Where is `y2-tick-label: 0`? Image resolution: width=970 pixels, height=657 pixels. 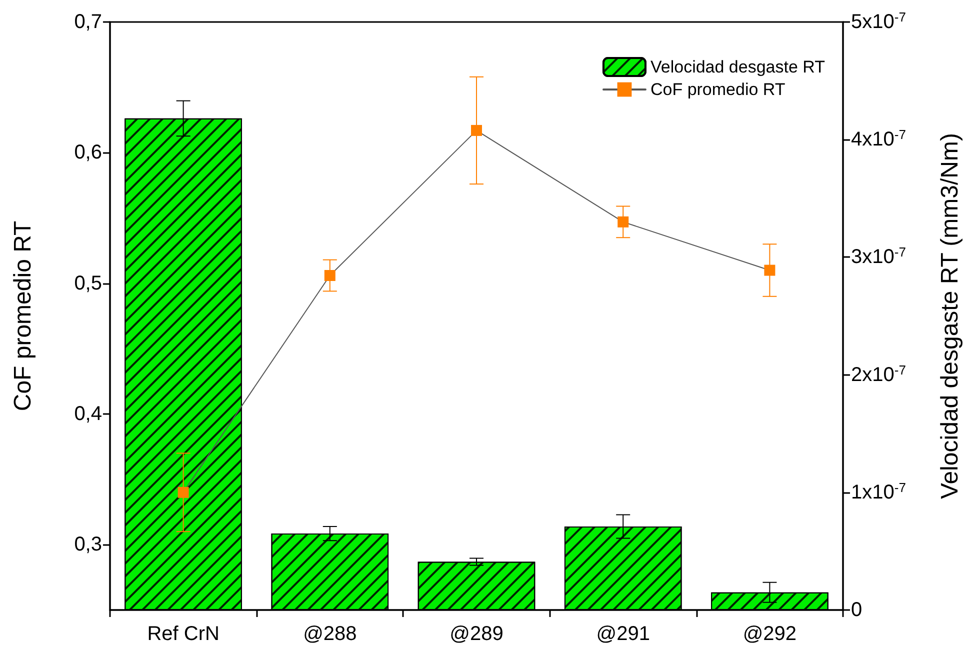 y2-tick-label: 0 is located at coordinates (856, 610).